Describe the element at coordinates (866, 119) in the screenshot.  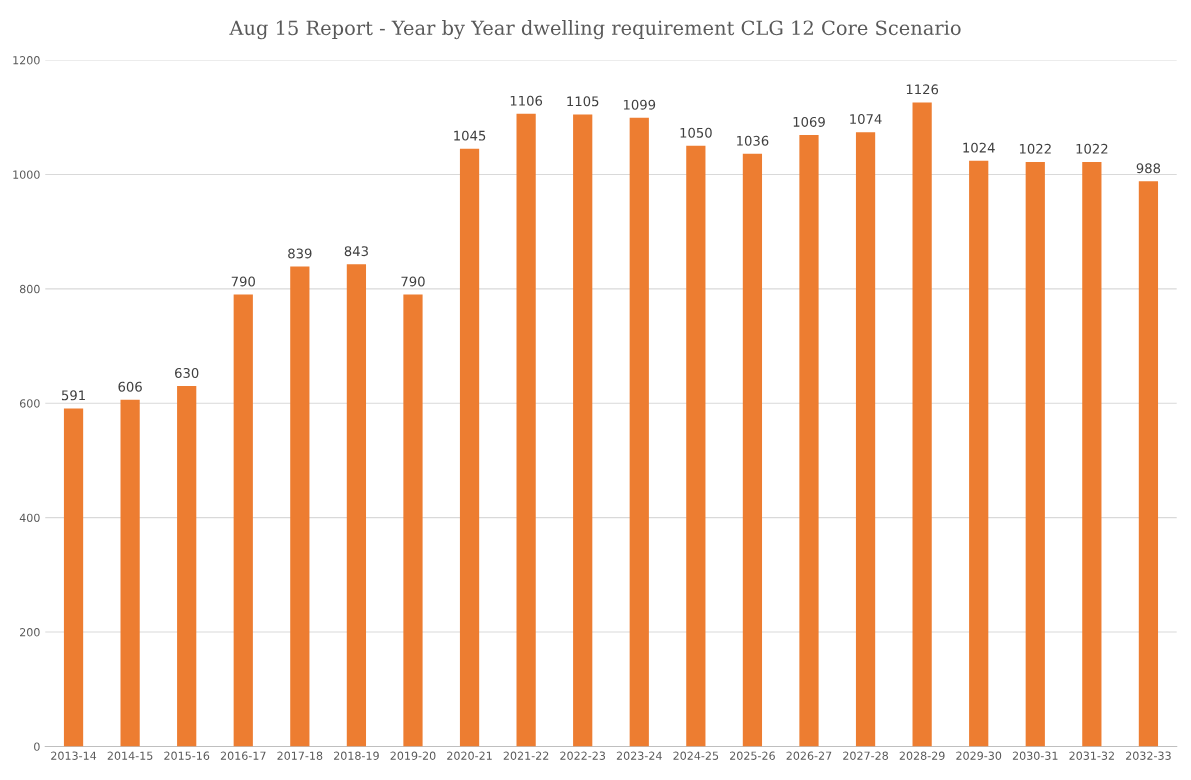
I see `data-label: 1074` at that location.